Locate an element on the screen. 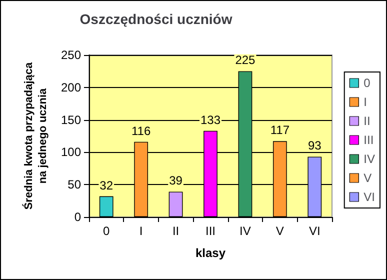 Image resolution: width=387 pixels, height=280 pixels. x-tick-label: VI is located at coordinates (314, 231).